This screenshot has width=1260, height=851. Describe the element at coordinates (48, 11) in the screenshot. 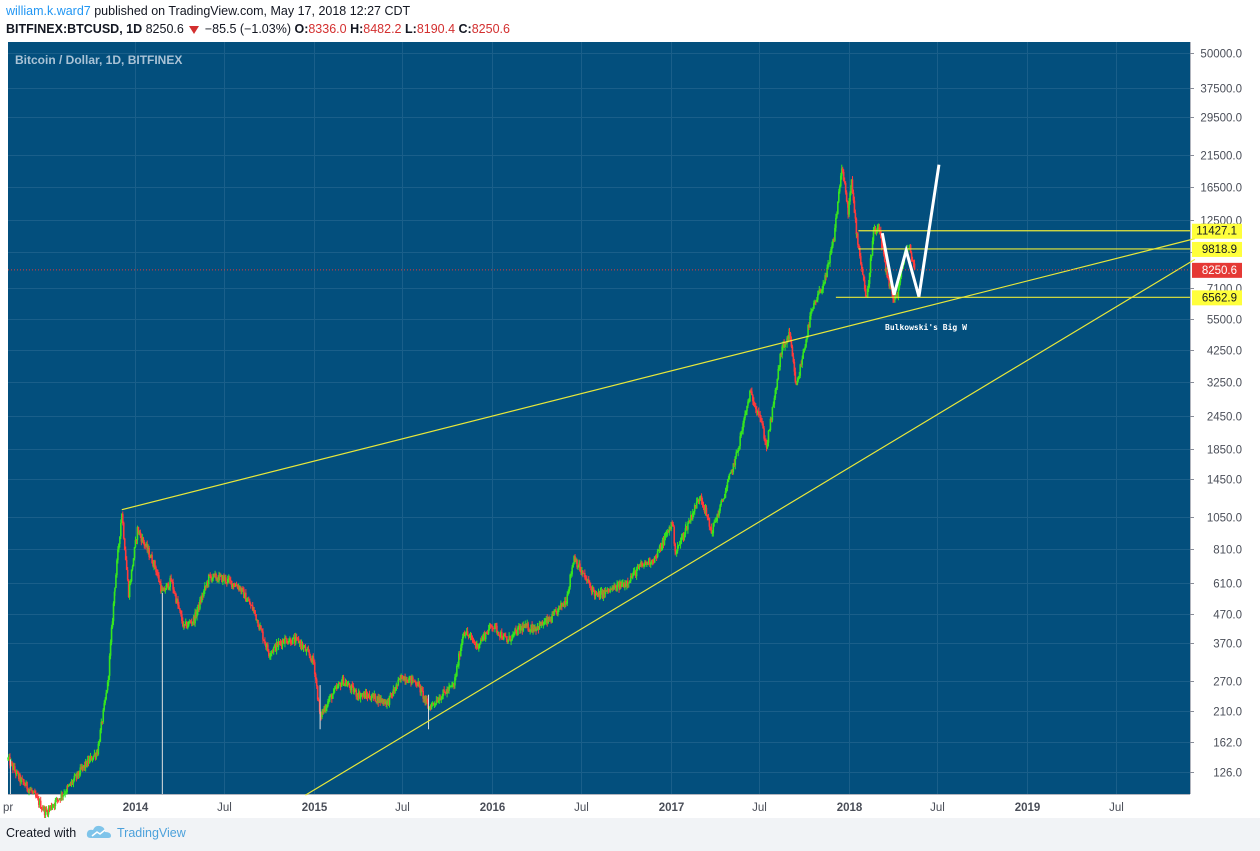

I see `username-link: william.k.ward7` at that location.